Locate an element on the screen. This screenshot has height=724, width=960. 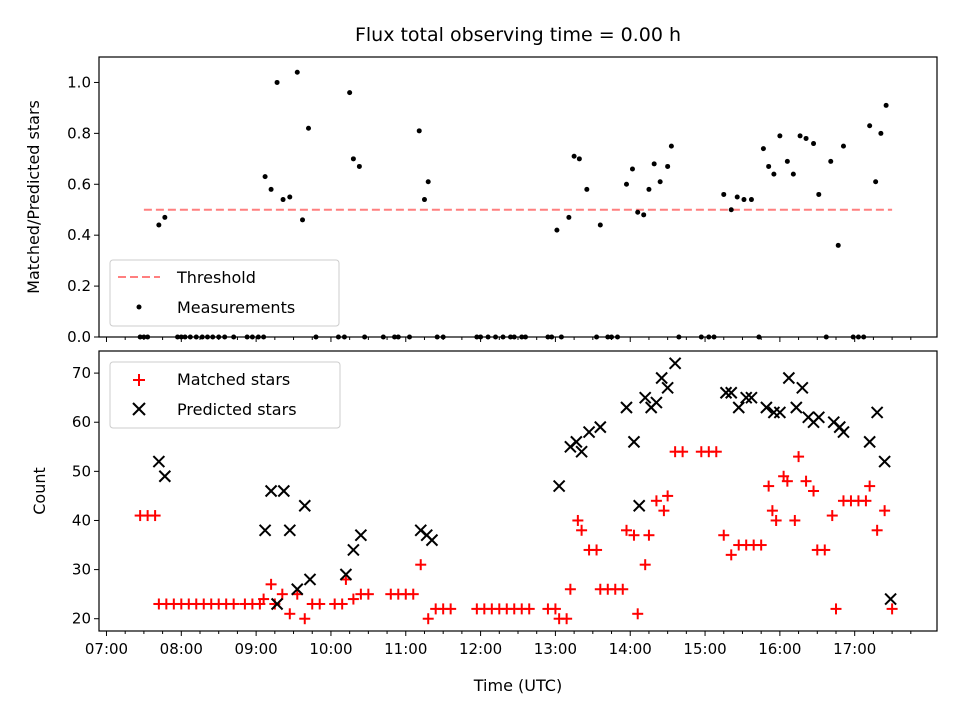
legend-matched-swatch is located at coordinates (139, 380).